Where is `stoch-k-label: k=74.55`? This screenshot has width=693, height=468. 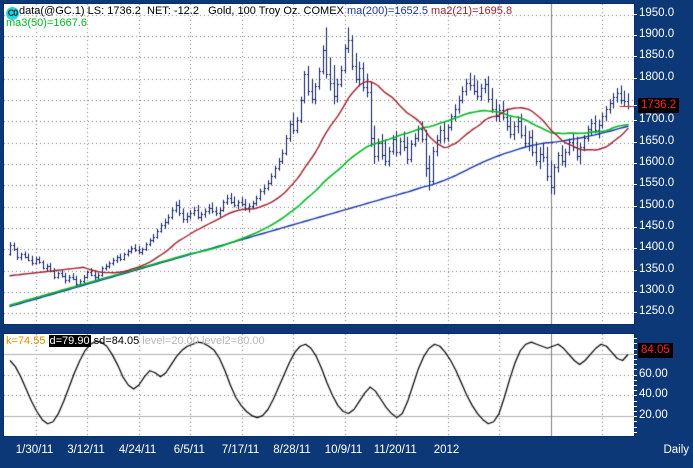
stoch-k-label: k=74.55 is located at coordinates (26, 341).